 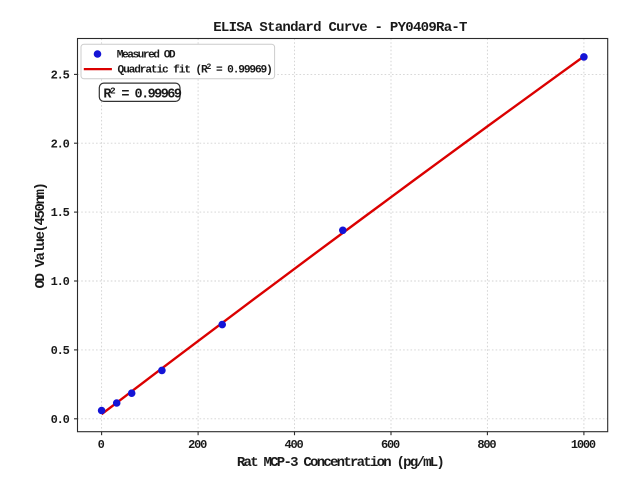 What do you see at coordinates (60, 144) in the screenshot?
I see `svg-text: 2.0` at bounding box center [60, 144].